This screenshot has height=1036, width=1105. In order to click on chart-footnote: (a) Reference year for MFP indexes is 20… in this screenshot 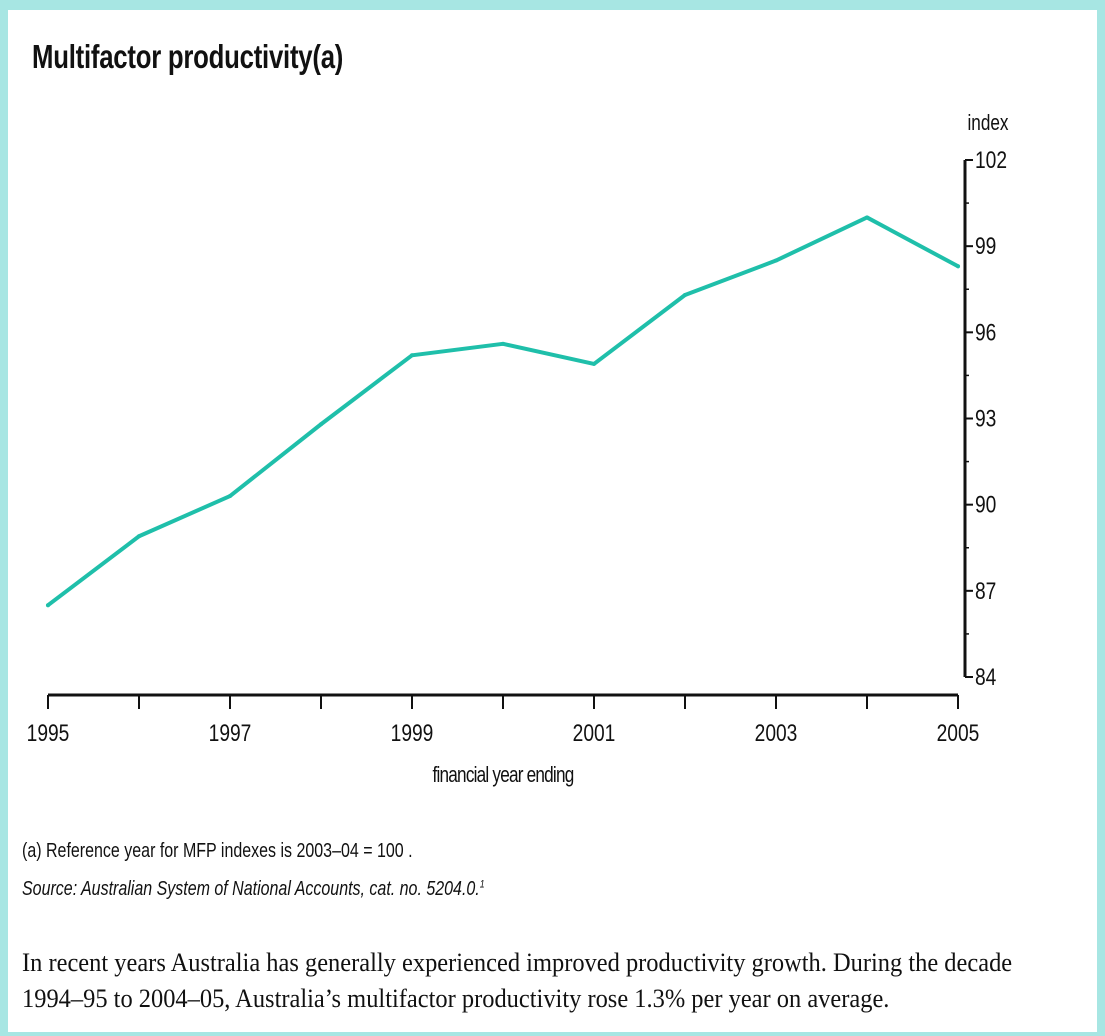, I will do `click(217, 851)`.